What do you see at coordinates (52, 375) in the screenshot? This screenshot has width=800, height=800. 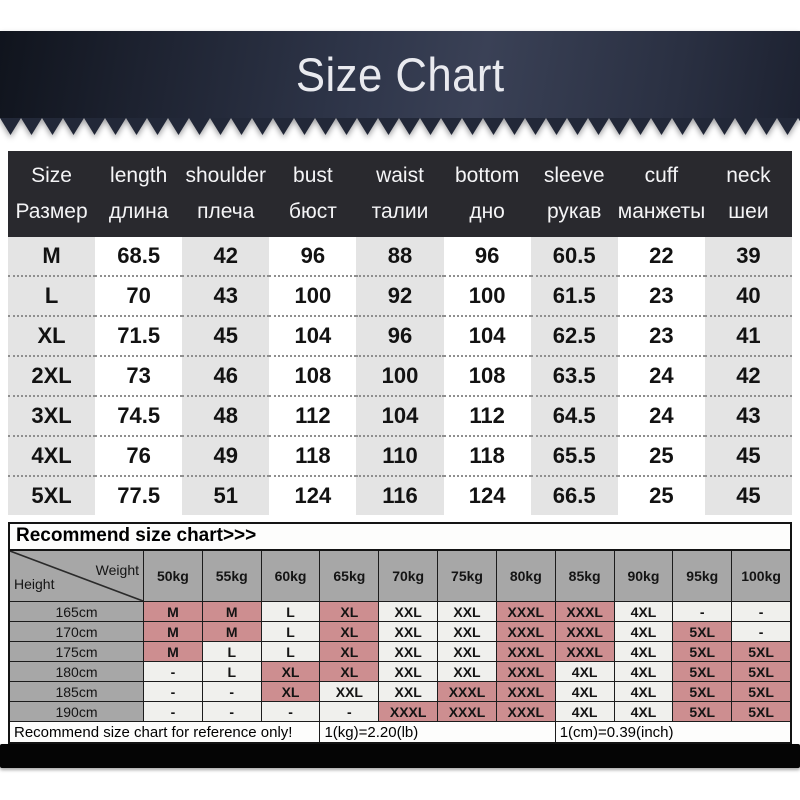 I see `size-label-cell: 2XL` at bounding box center [52, 375].